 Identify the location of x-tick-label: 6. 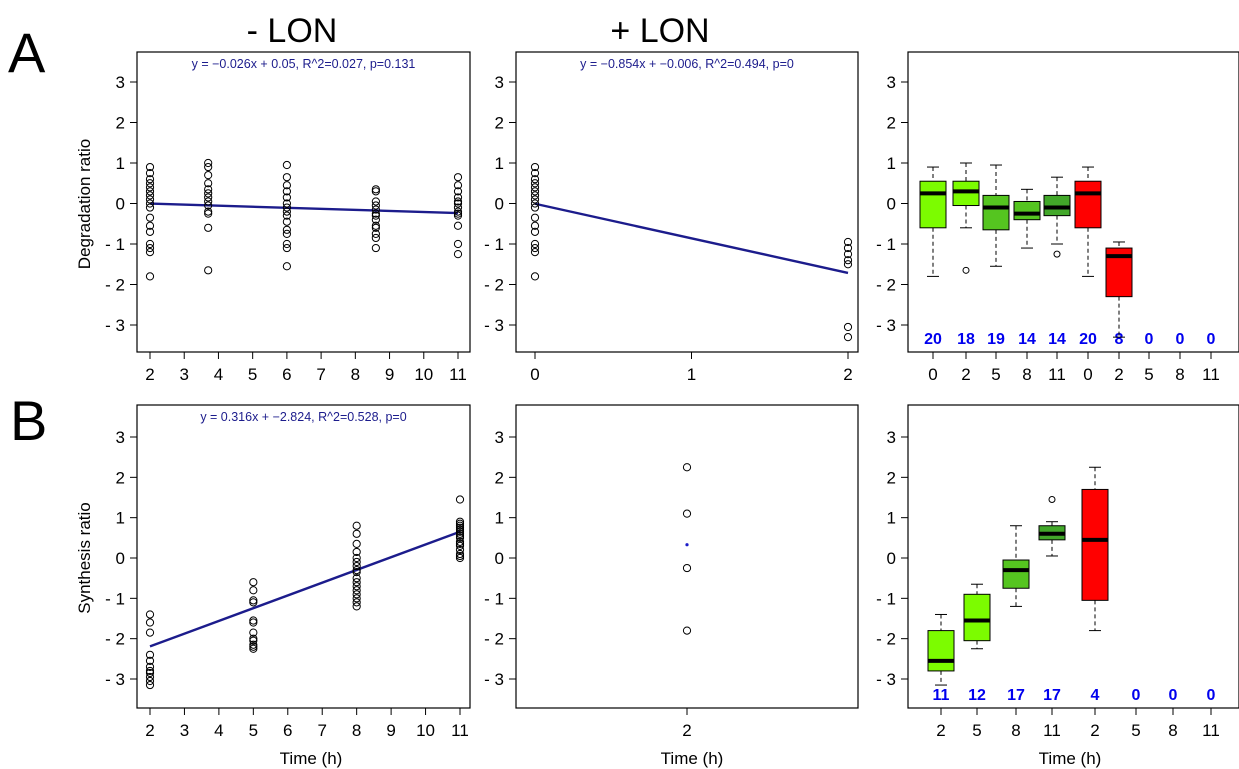
(286, 374).